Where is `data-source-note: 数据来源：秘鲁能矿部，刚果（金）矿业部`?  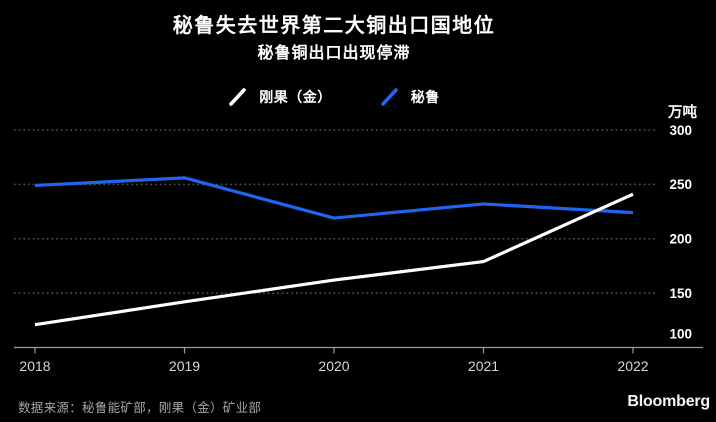
data-source-note: 数据来源：秘鲁能矿部，刚果（金）矿业部 is located at coordinates (140, 408).